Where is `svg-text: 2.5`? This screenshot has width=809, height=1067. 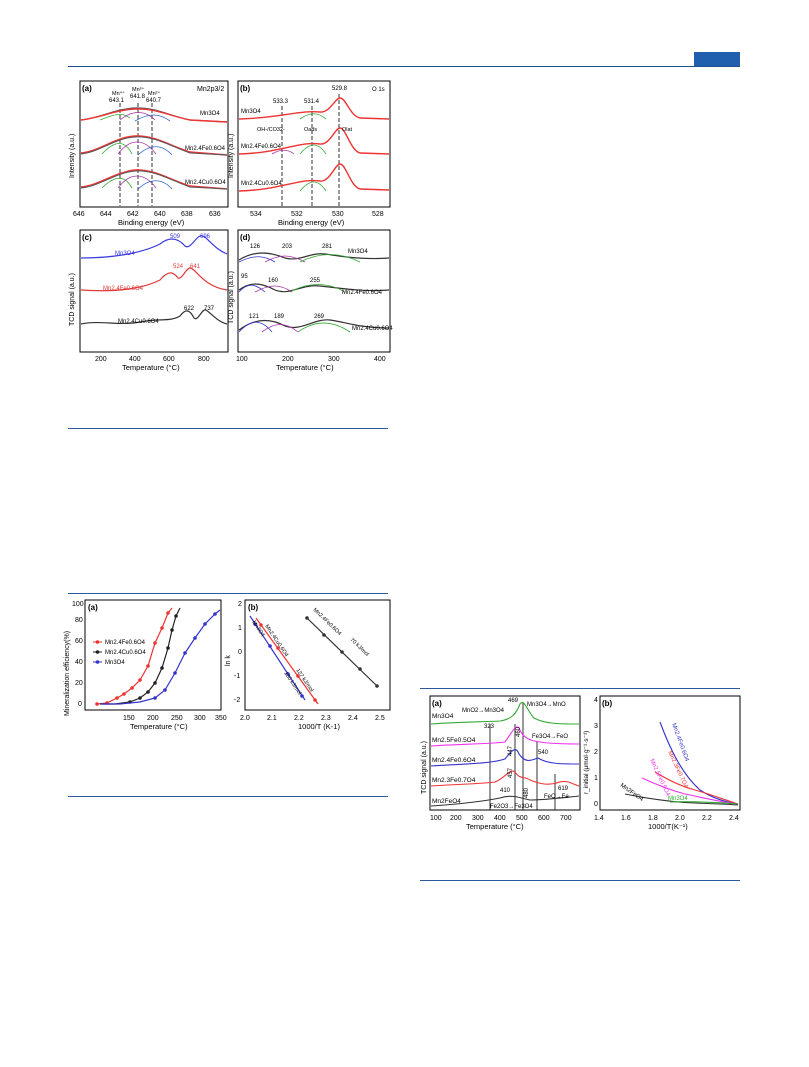 svg-text: 2.5 is located at coordinates (380, 718).